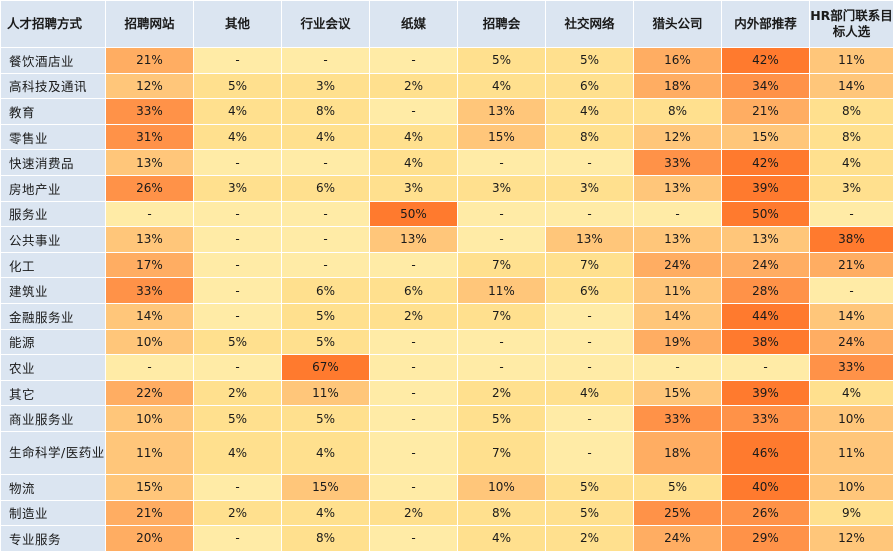  I want to click on heatmap-cell: 18%, so click(678, 452).